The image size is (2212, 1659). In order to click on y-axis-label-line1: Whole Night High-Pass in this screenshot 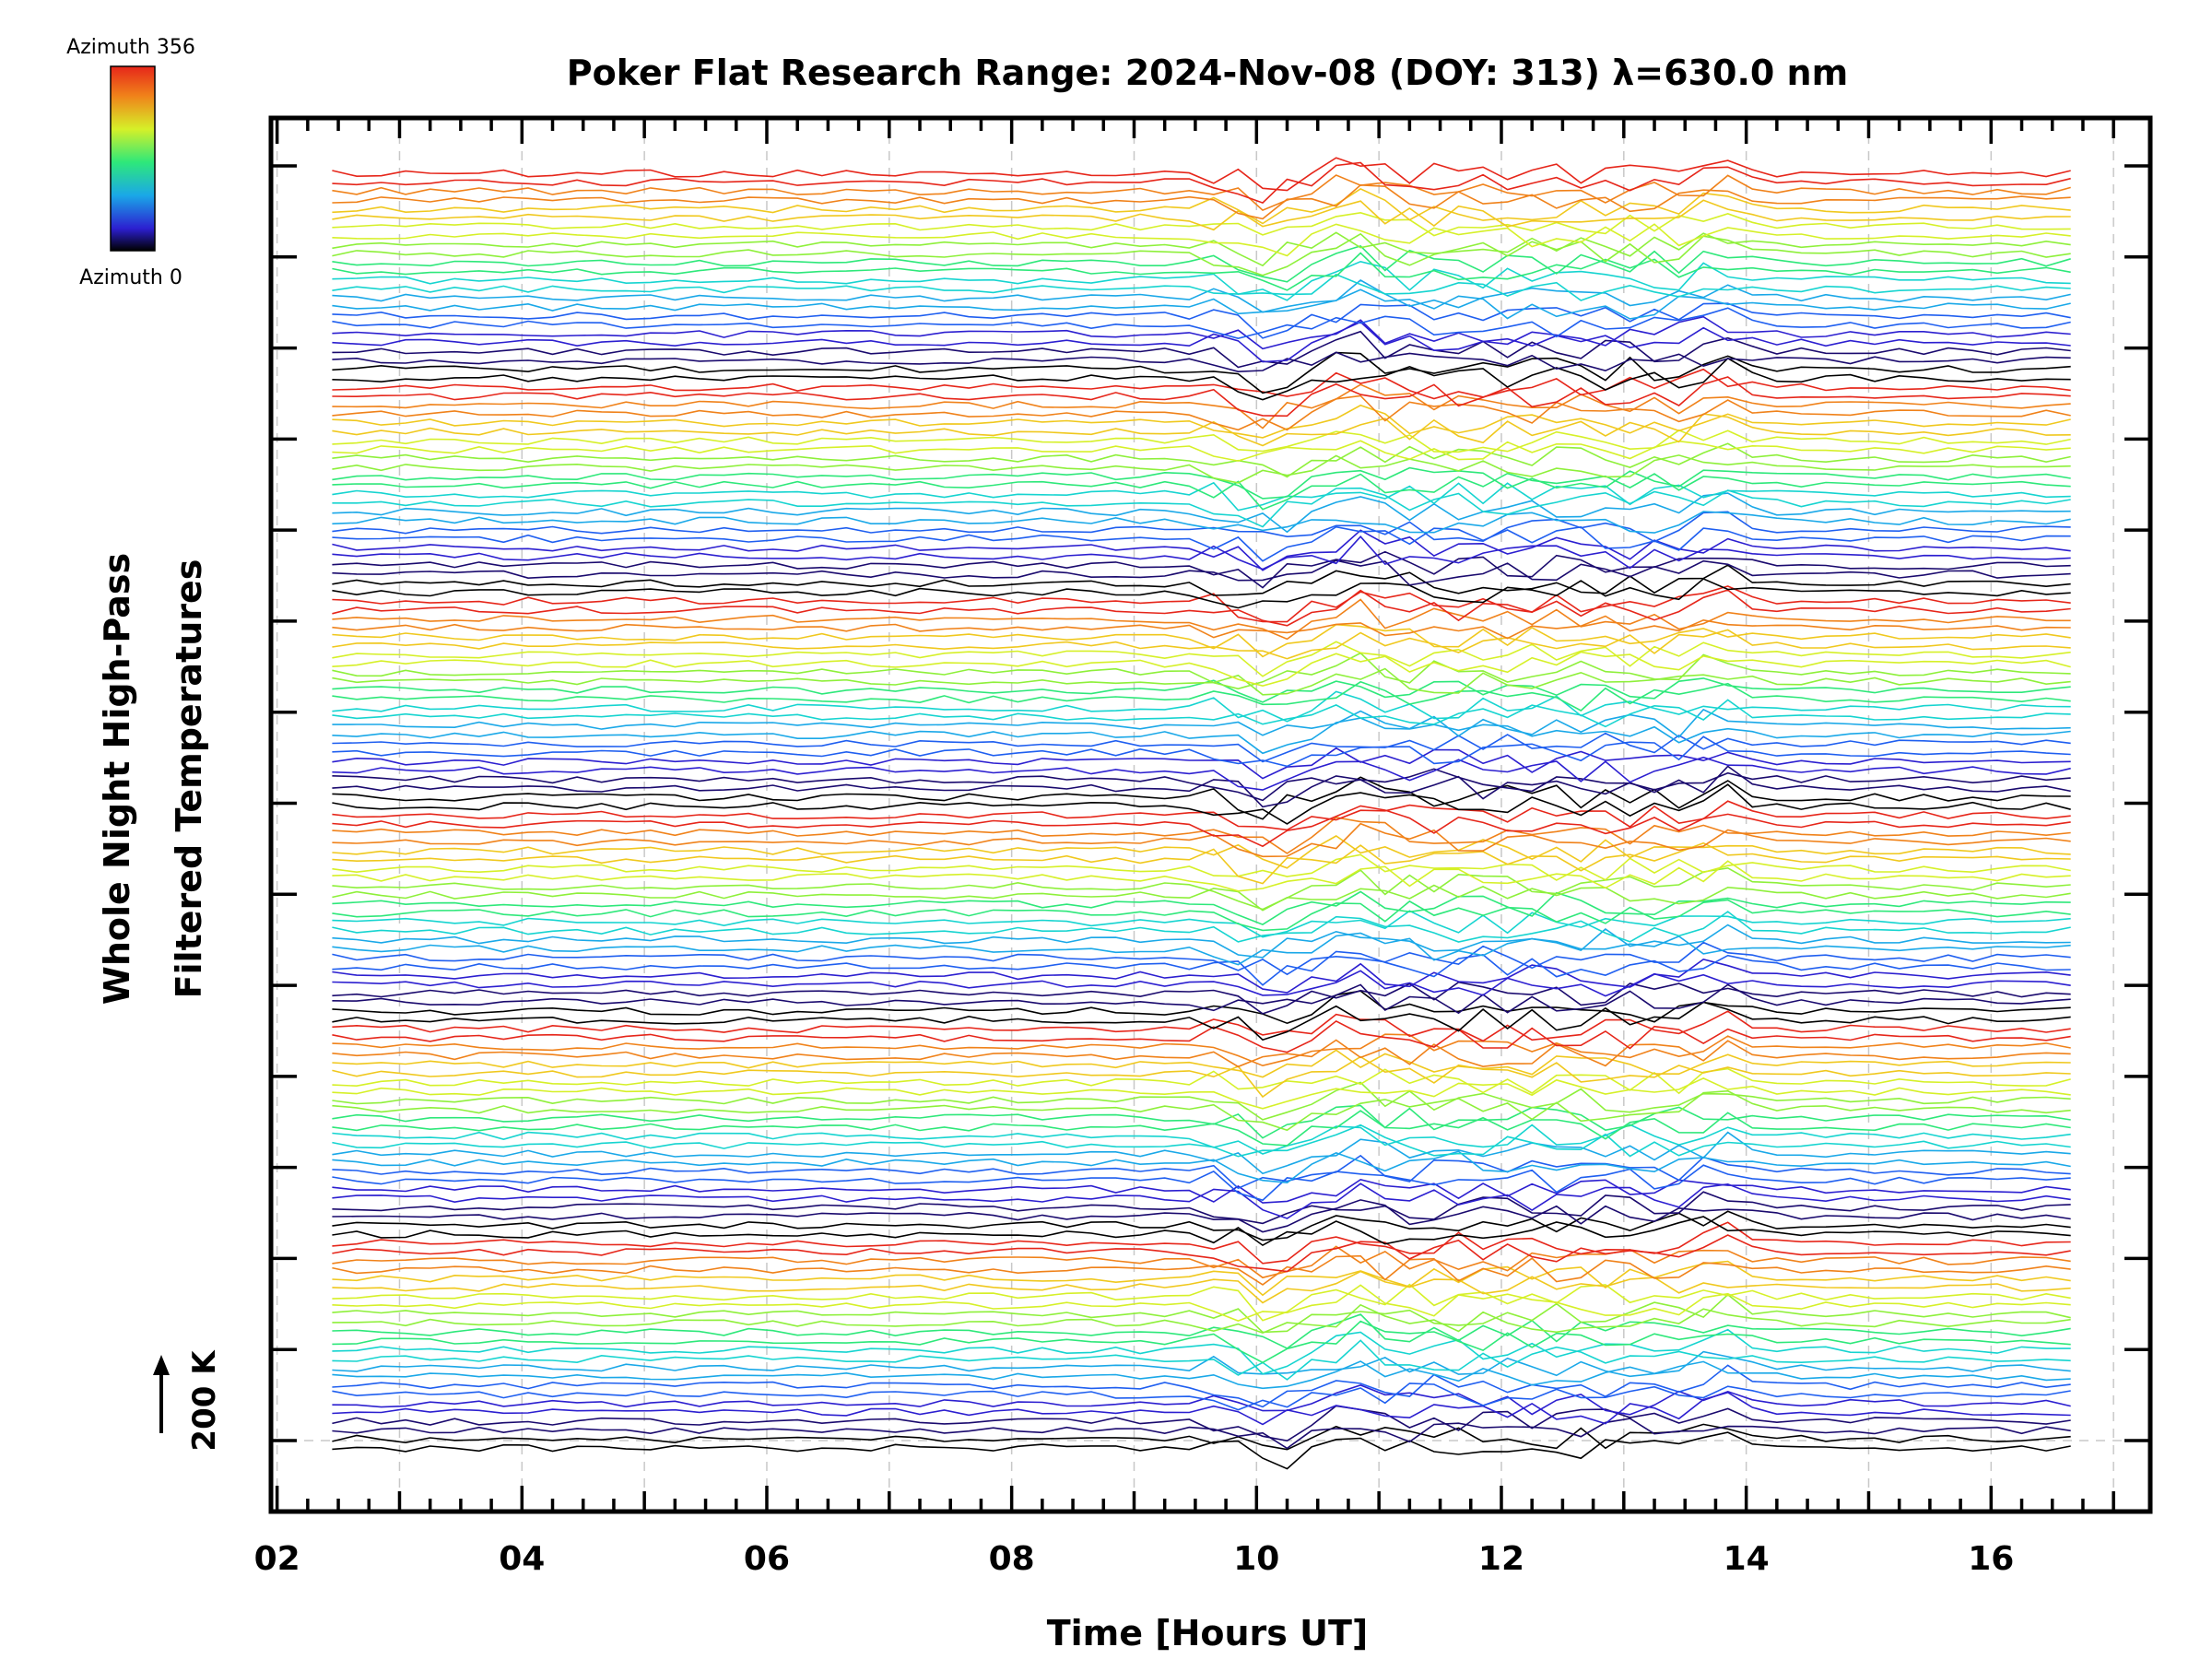, I will do `click(117, 779)`.